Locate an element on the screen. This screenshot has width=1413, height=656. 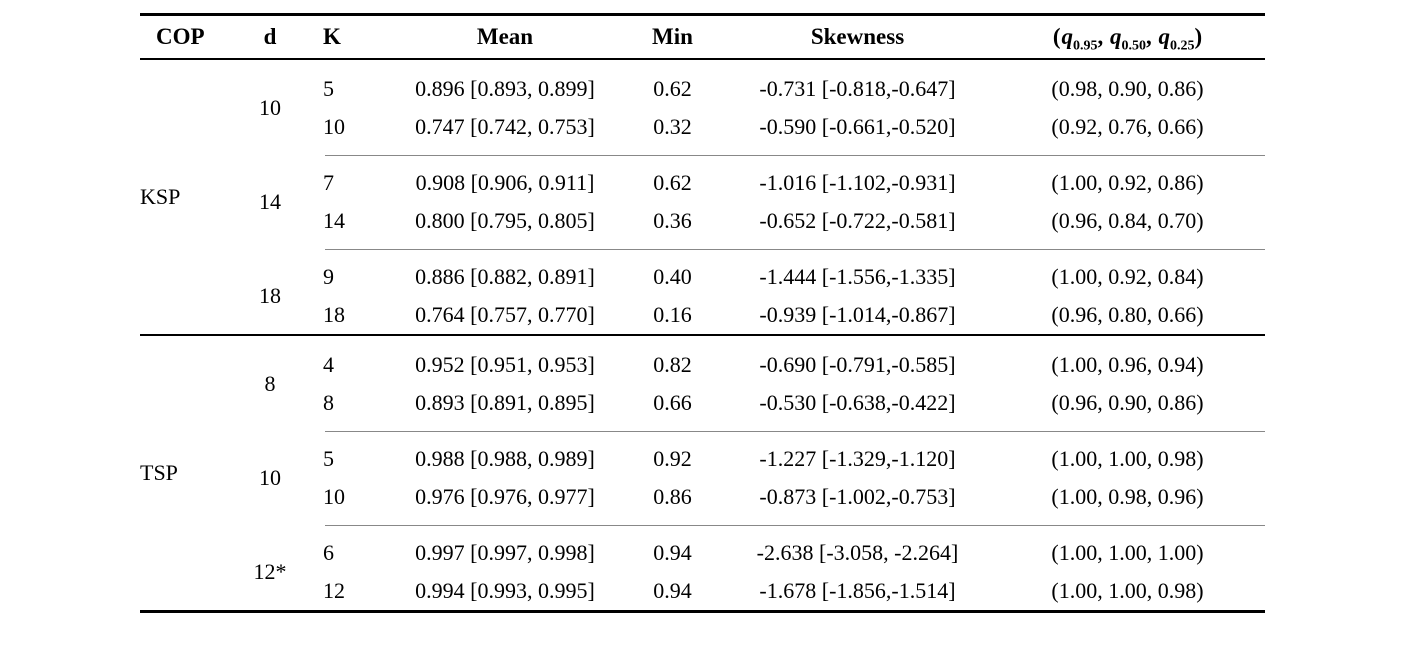
cell-k: 14 is located at coordinates (334, 220).